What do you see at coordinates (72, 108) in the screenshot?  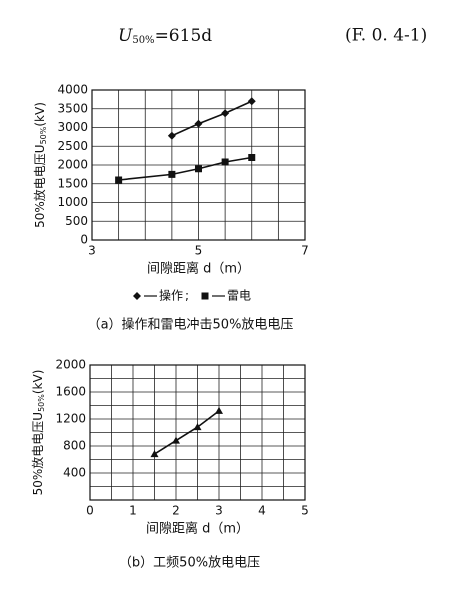 I see `y-tick-label: 3500` at bounding box center [72, 108].